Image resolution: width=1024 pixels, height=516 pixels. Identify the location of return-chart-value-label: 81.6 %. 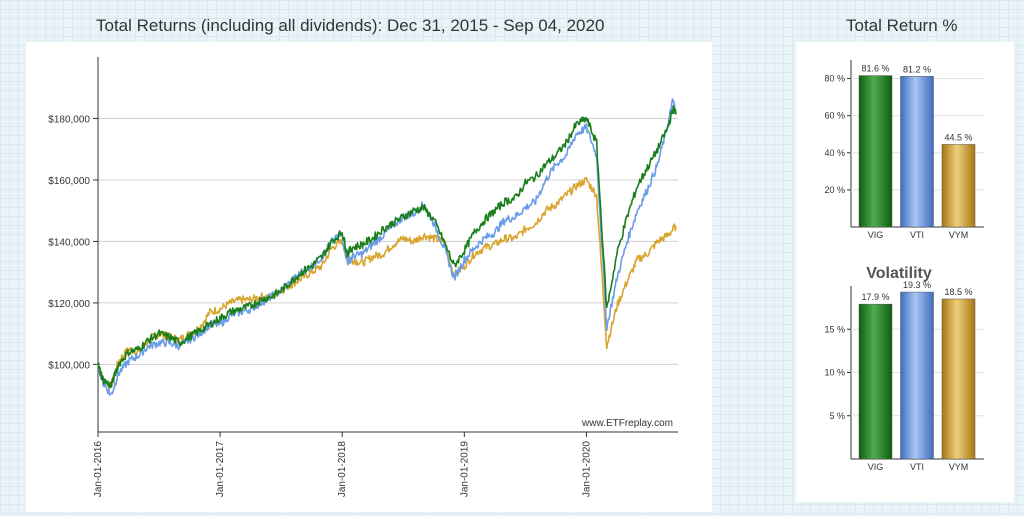
(875, 69).